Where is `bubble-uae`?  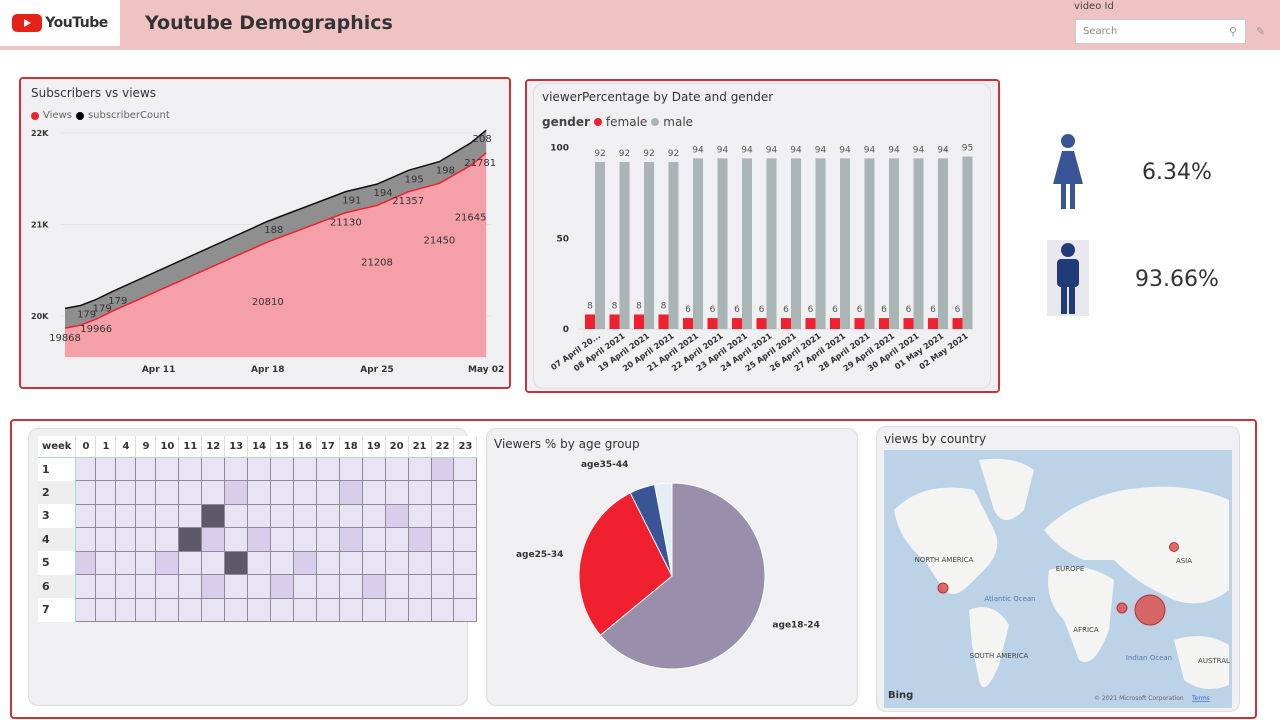 bubble-uae is located at coordinates (1122, 608).